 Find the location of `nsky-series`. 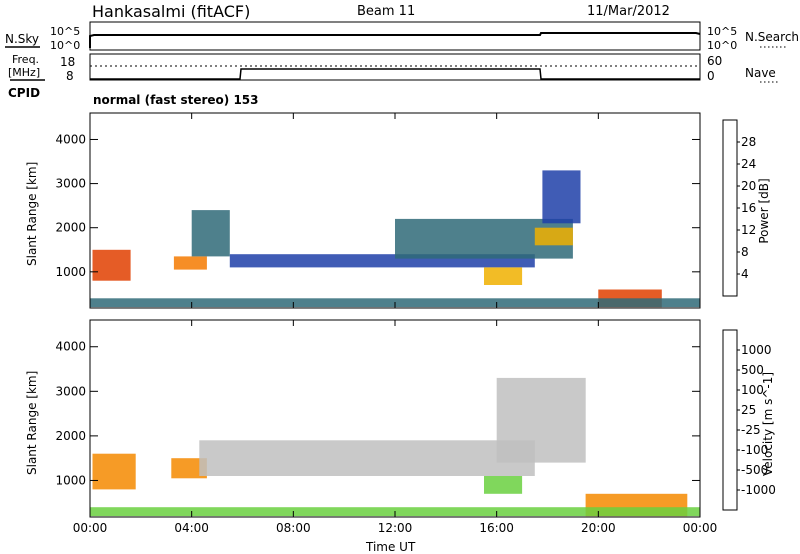

nsky-series is located at coordinates (395, 40).